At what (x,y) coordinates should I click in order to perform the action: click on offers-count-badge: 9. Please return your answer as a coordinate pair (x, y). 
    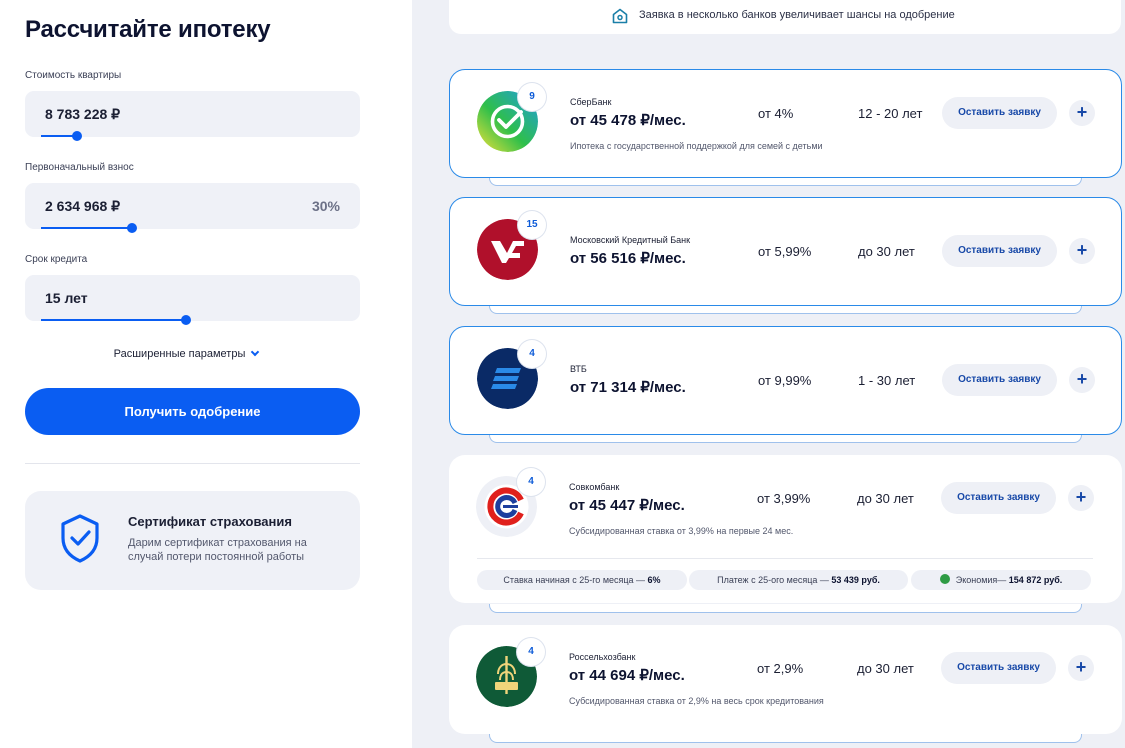
    Looking at the image, I should click on (532, 97).